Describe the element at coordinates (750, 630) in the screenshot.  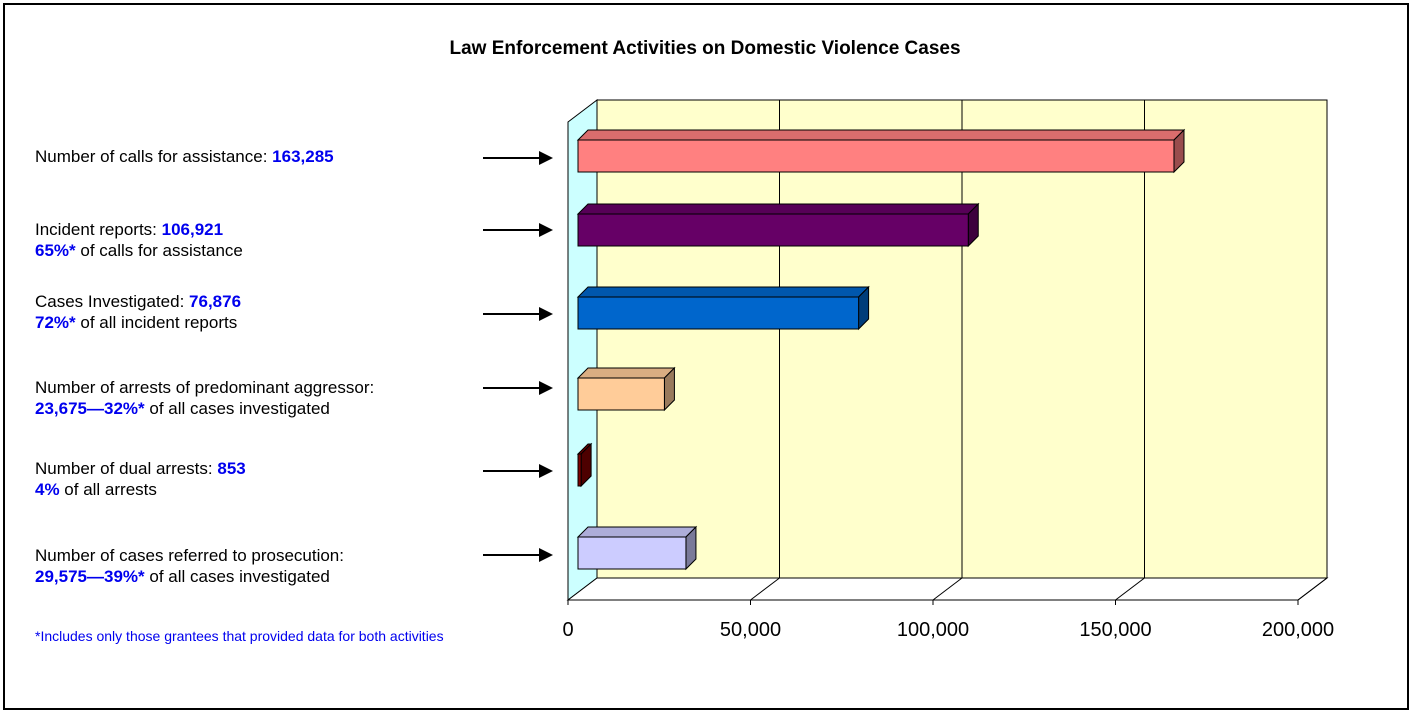
I see `x-tick-label: 50,000` at that location.